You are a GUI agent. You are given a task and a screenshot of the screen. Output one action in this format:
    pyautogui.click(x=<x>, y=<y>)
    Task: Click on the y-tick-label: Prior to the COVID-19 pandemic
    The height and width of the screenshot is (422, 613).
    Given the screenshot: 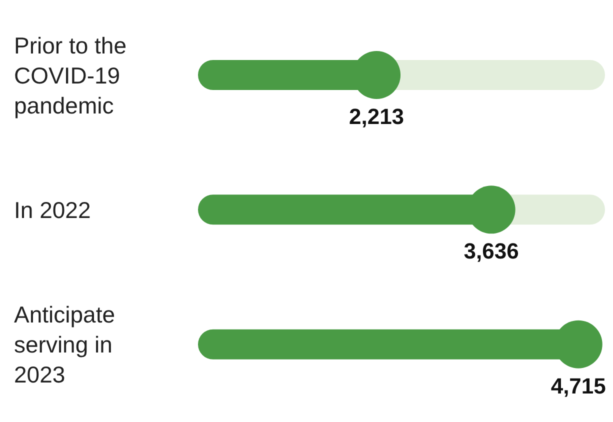 What is the action you would take?
    pyautogui.click(x=70, y=75)
    